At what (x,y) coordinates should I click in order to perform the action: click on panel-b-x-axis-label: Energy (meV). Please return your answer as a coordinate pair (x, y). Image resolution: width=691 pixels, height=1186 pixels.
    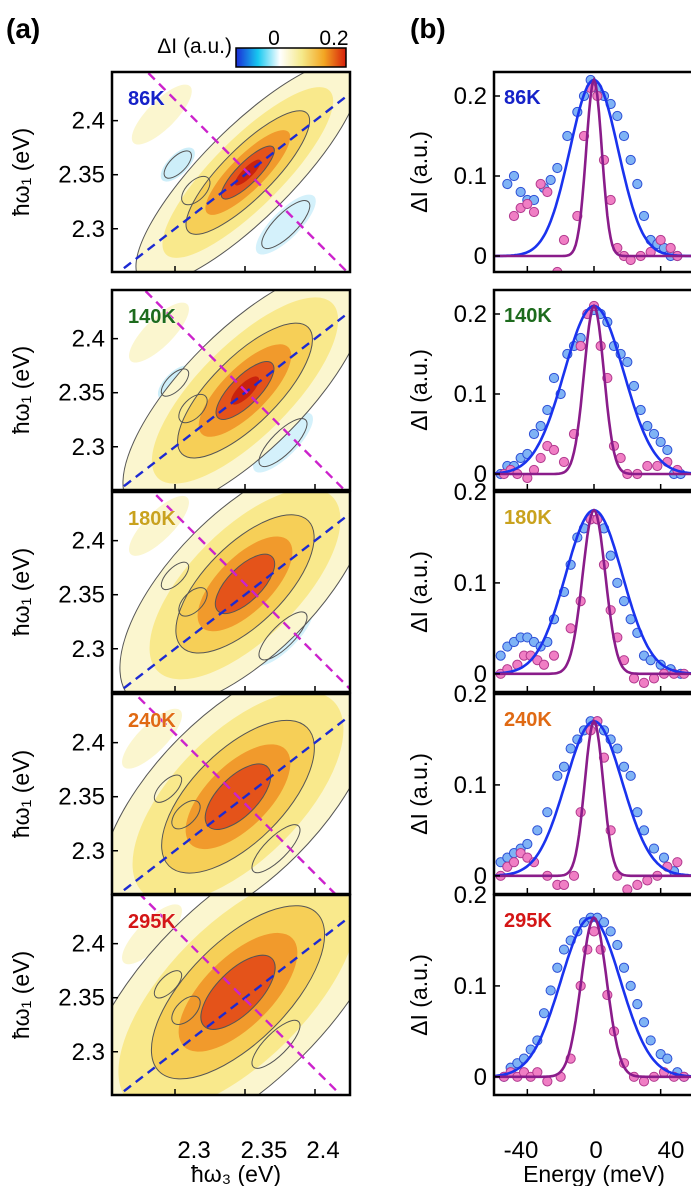
    Looking at the image, I should click on (594, 1173).